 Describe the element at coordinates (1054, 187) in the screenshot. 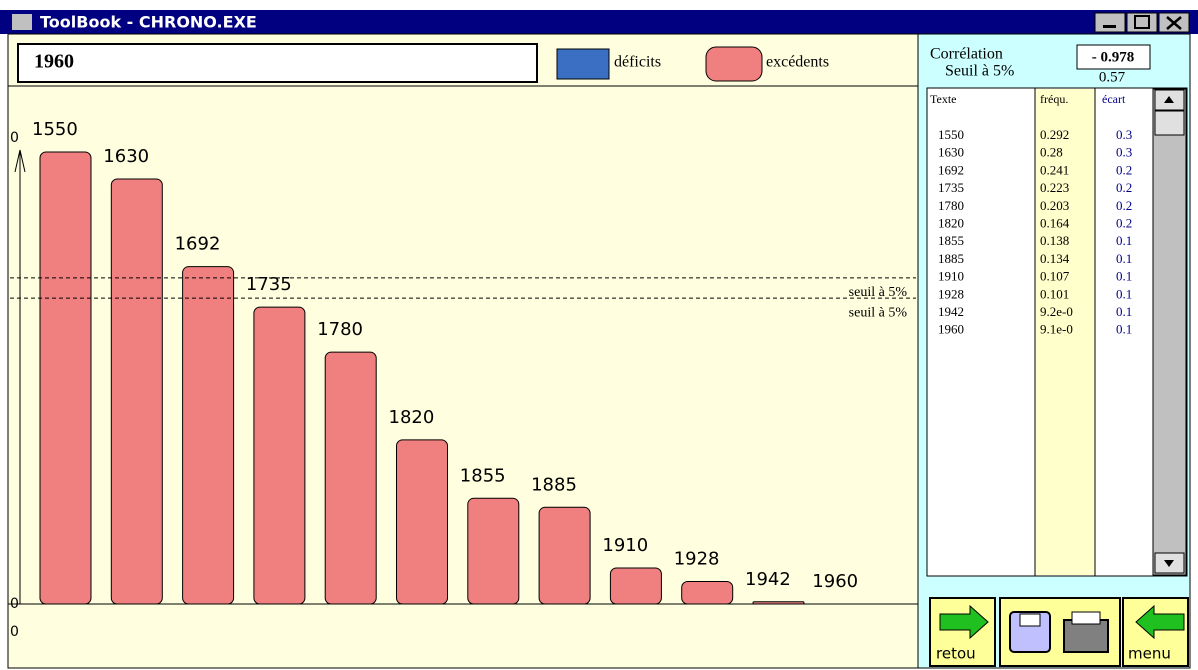

I see `table-cell: 0.223` at that location.